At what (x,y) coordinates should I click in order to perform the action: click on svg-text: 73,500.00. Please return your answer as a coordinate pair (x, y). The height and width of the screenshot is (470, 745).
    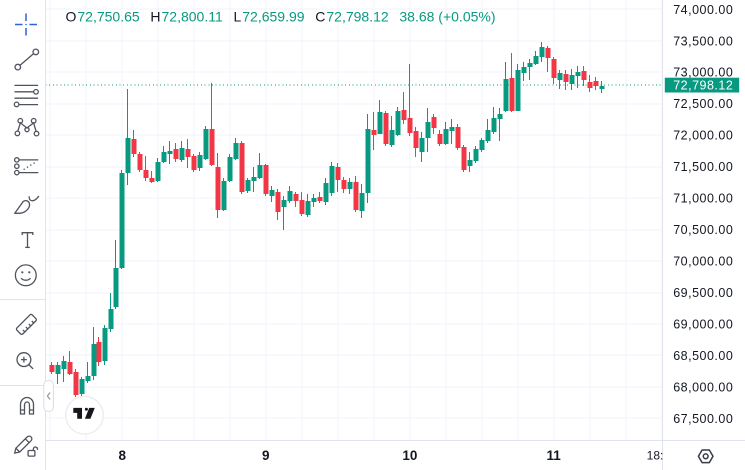
    Looking at the image, I should click on (703, 41).